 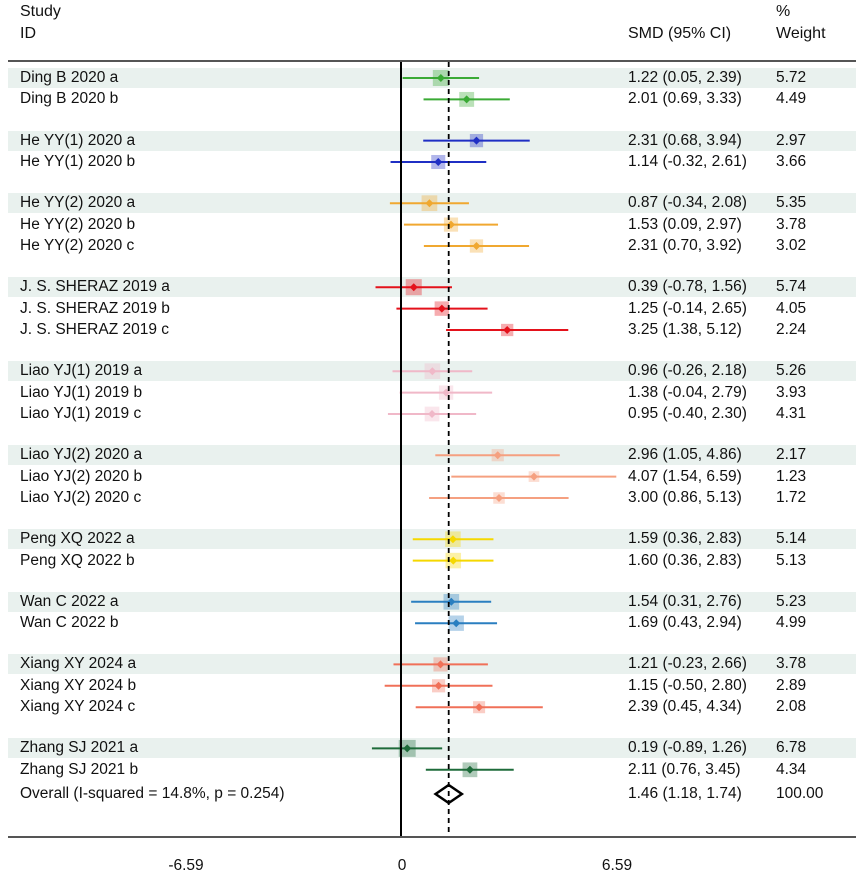 What do you see at coordinates (791, 140) in the screenshot?
I see `weight-value: 2.97` at bounding box center [791, 140].